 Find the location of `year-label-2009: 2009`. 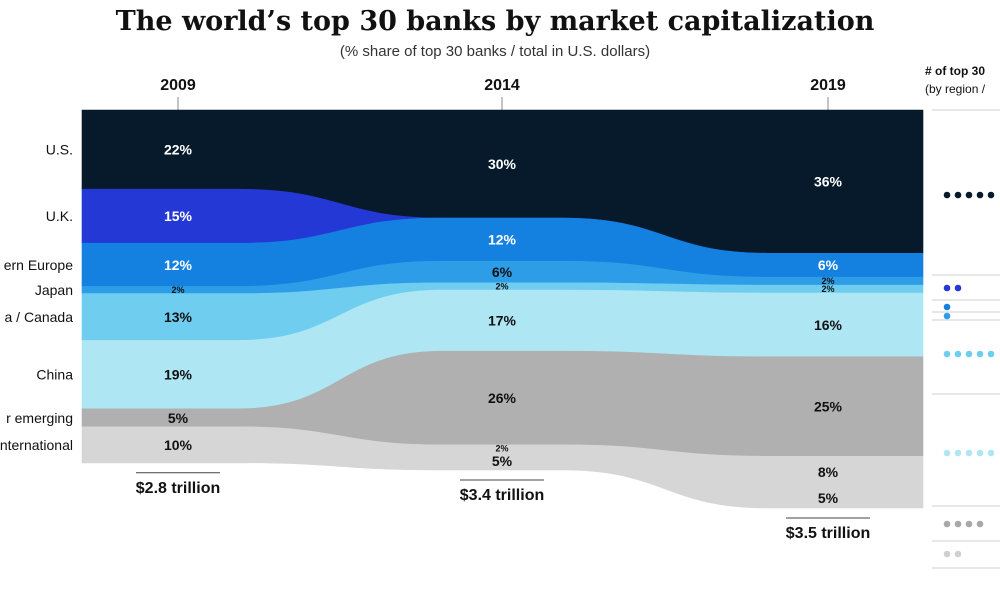

year-label-2009: 2009 is located at coordinates (178, 85).